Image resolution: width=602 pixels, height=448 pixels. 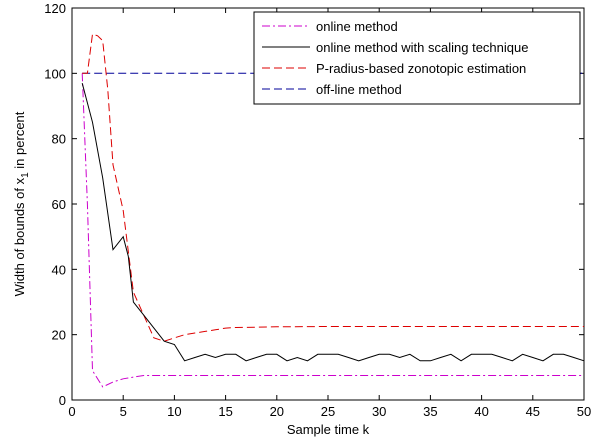 What do you see at coordinates (59, 139) in the screenshot?
I see `y-tick-label: 80` at bounding box center [59, 139].